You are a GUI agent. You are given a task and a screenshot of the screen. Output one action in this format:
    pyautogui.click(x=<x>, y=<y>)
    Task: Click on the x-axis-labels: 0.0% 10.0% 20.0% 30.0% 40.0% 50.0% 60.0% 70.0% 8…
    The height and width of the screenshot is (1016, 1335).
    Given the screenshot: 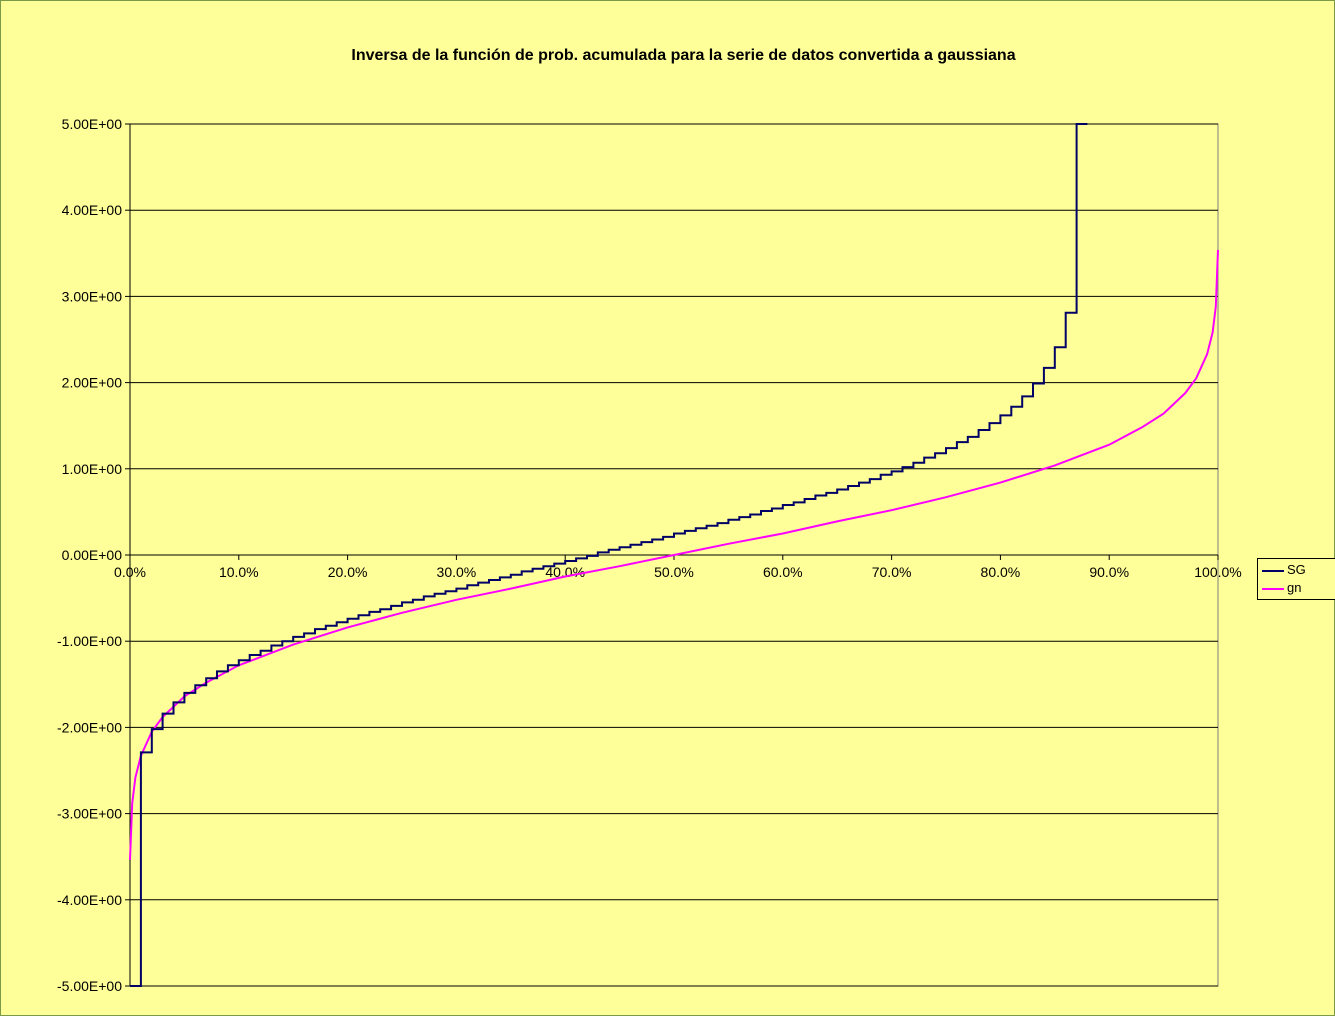 What is the action you would take?
    pyautogui.click(x=678, y=572)
    